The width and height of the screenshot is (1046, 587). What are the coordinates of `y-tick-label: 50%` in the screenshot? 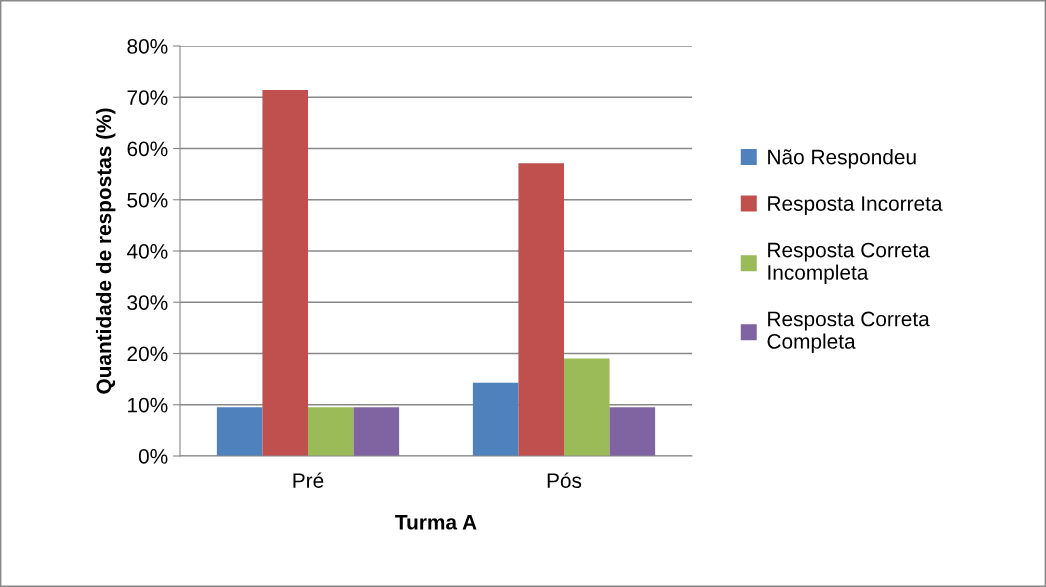 It's located at (147, 200).